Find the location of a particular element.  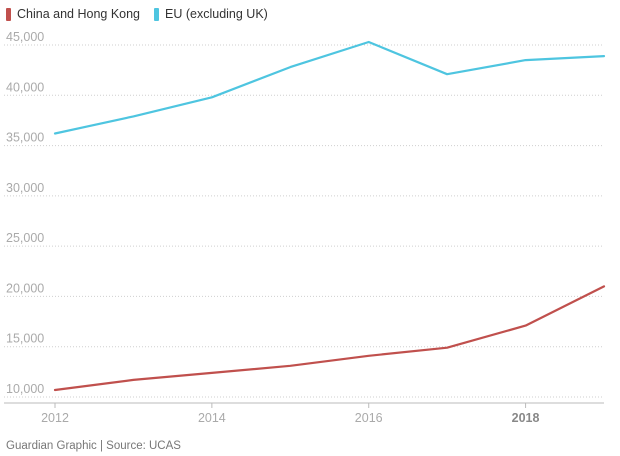

y-tick-label: 45,000 is located at coordinates (25, 37).